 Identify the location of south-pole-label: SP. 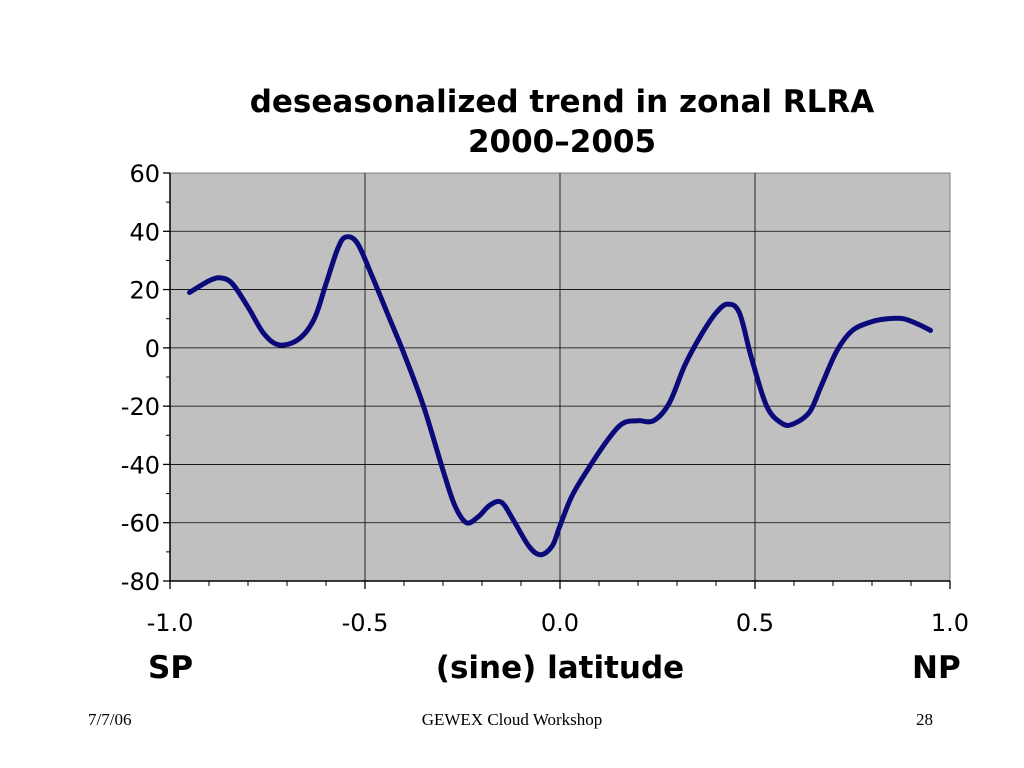
(171, 668).